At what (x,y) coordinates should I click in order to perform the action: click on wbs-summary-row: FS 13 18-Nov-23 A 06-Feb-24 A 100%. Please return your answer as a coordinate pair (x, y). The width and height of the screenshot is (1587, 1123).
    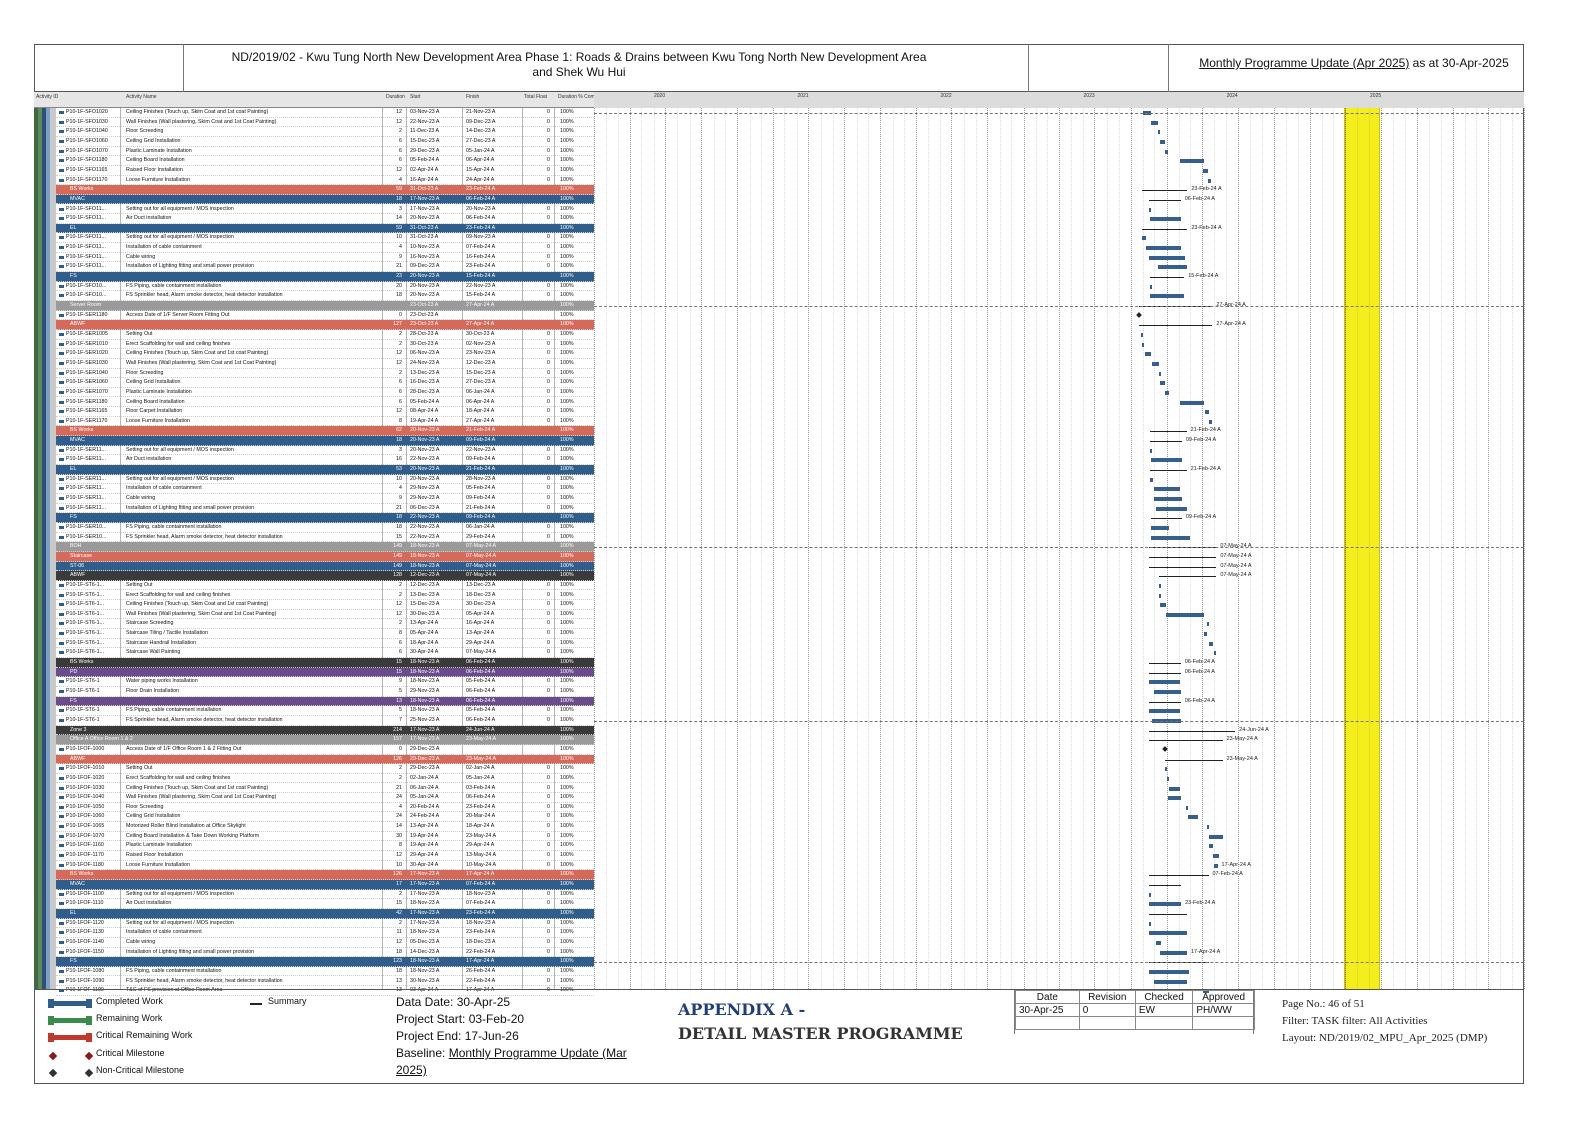
    Looking at the image, I should click on (325, 701).